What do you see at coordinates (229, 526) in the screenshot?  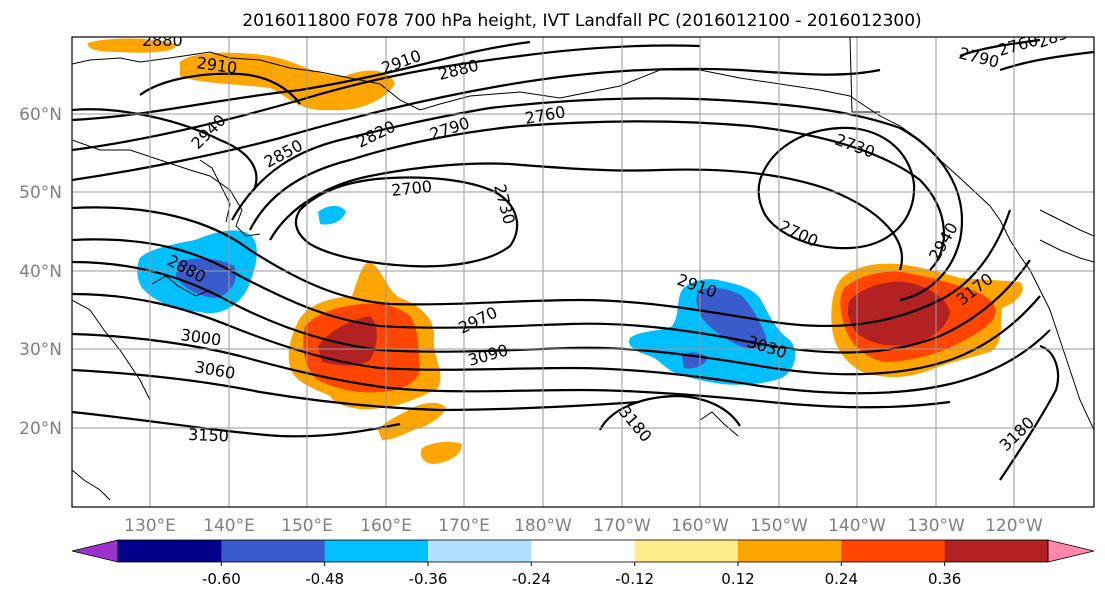 I see `lon-label-140e: 140°E` at bounding box center [229, 526].